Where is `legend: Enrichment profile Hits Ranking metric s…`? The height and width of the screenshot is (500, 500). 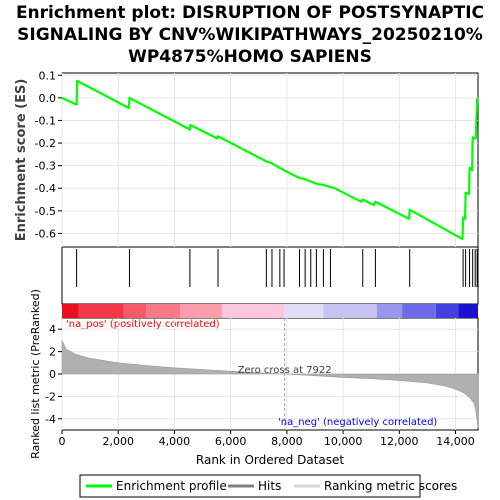 legend: Enrichment profile Hits Ranking metric s… is located at coordinates (268, 486).